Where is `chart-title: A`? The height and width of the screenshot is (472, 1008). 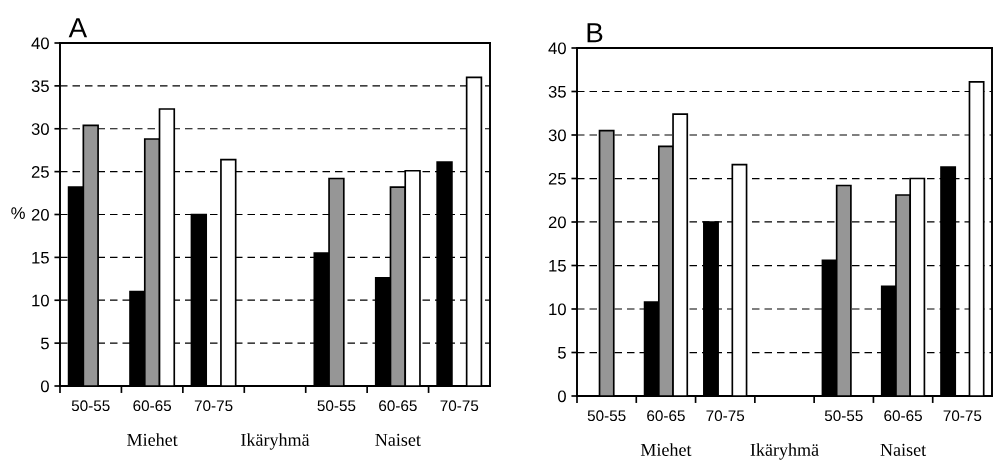 chart-title: A is located at coordinates (78, 28).